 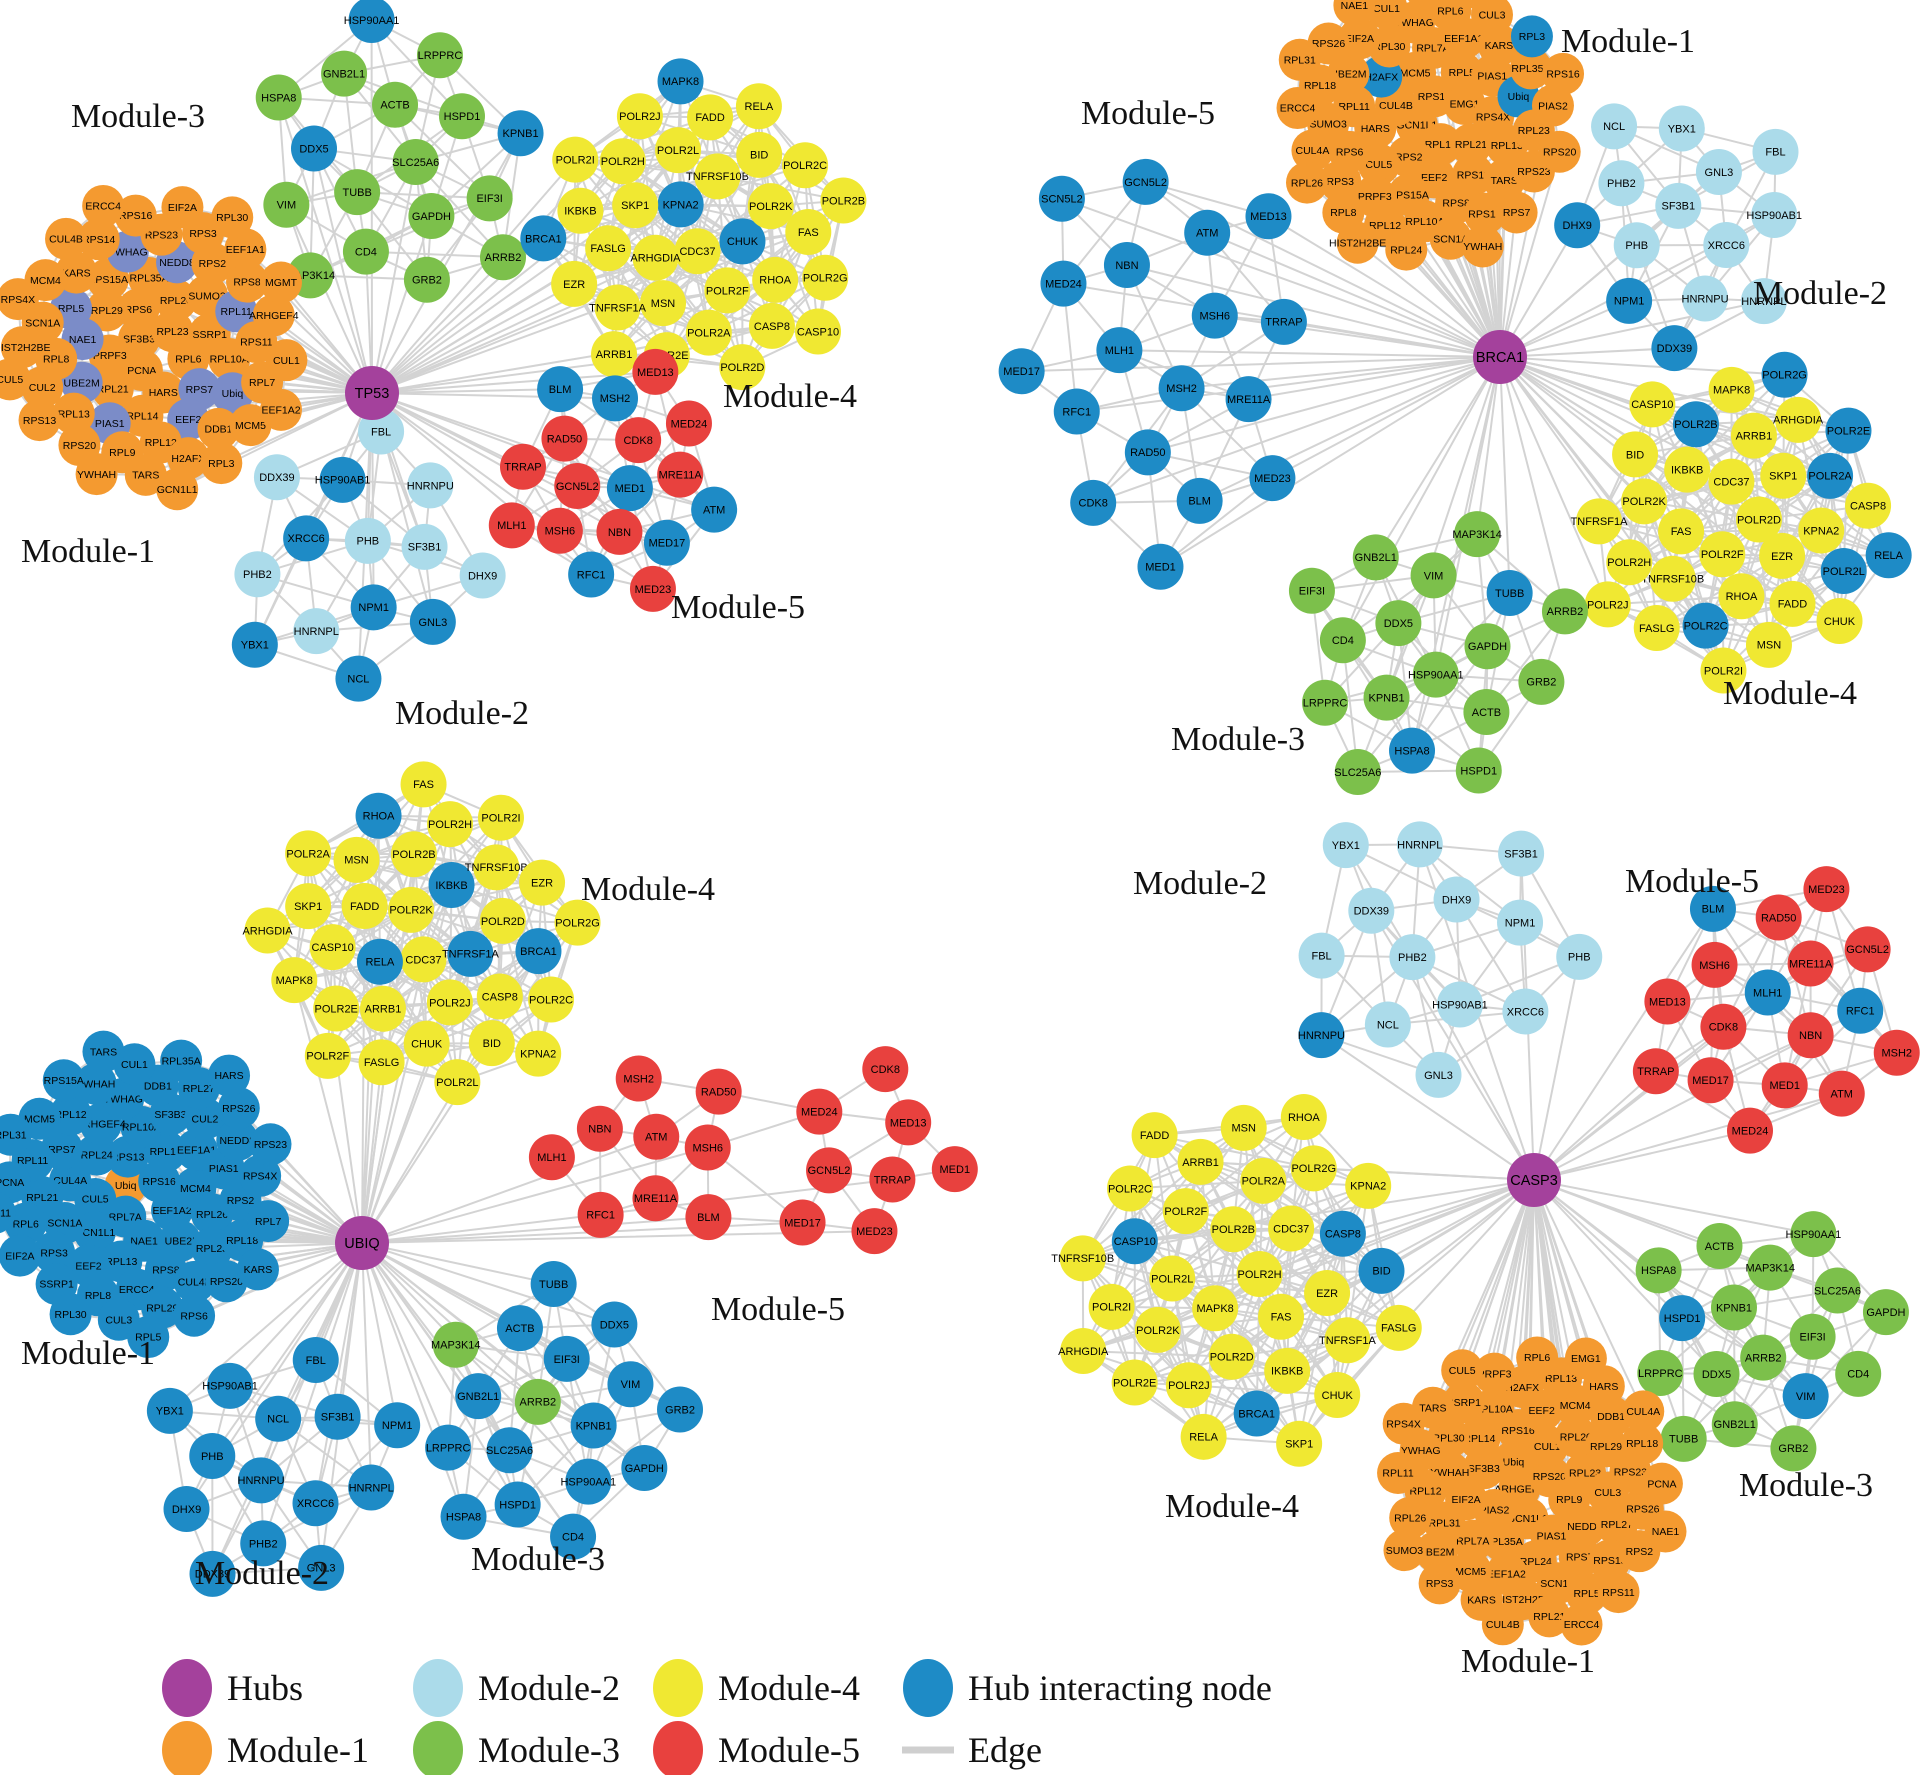 I want to click on node-label: CUL4A, so click(x=1313, y=151).